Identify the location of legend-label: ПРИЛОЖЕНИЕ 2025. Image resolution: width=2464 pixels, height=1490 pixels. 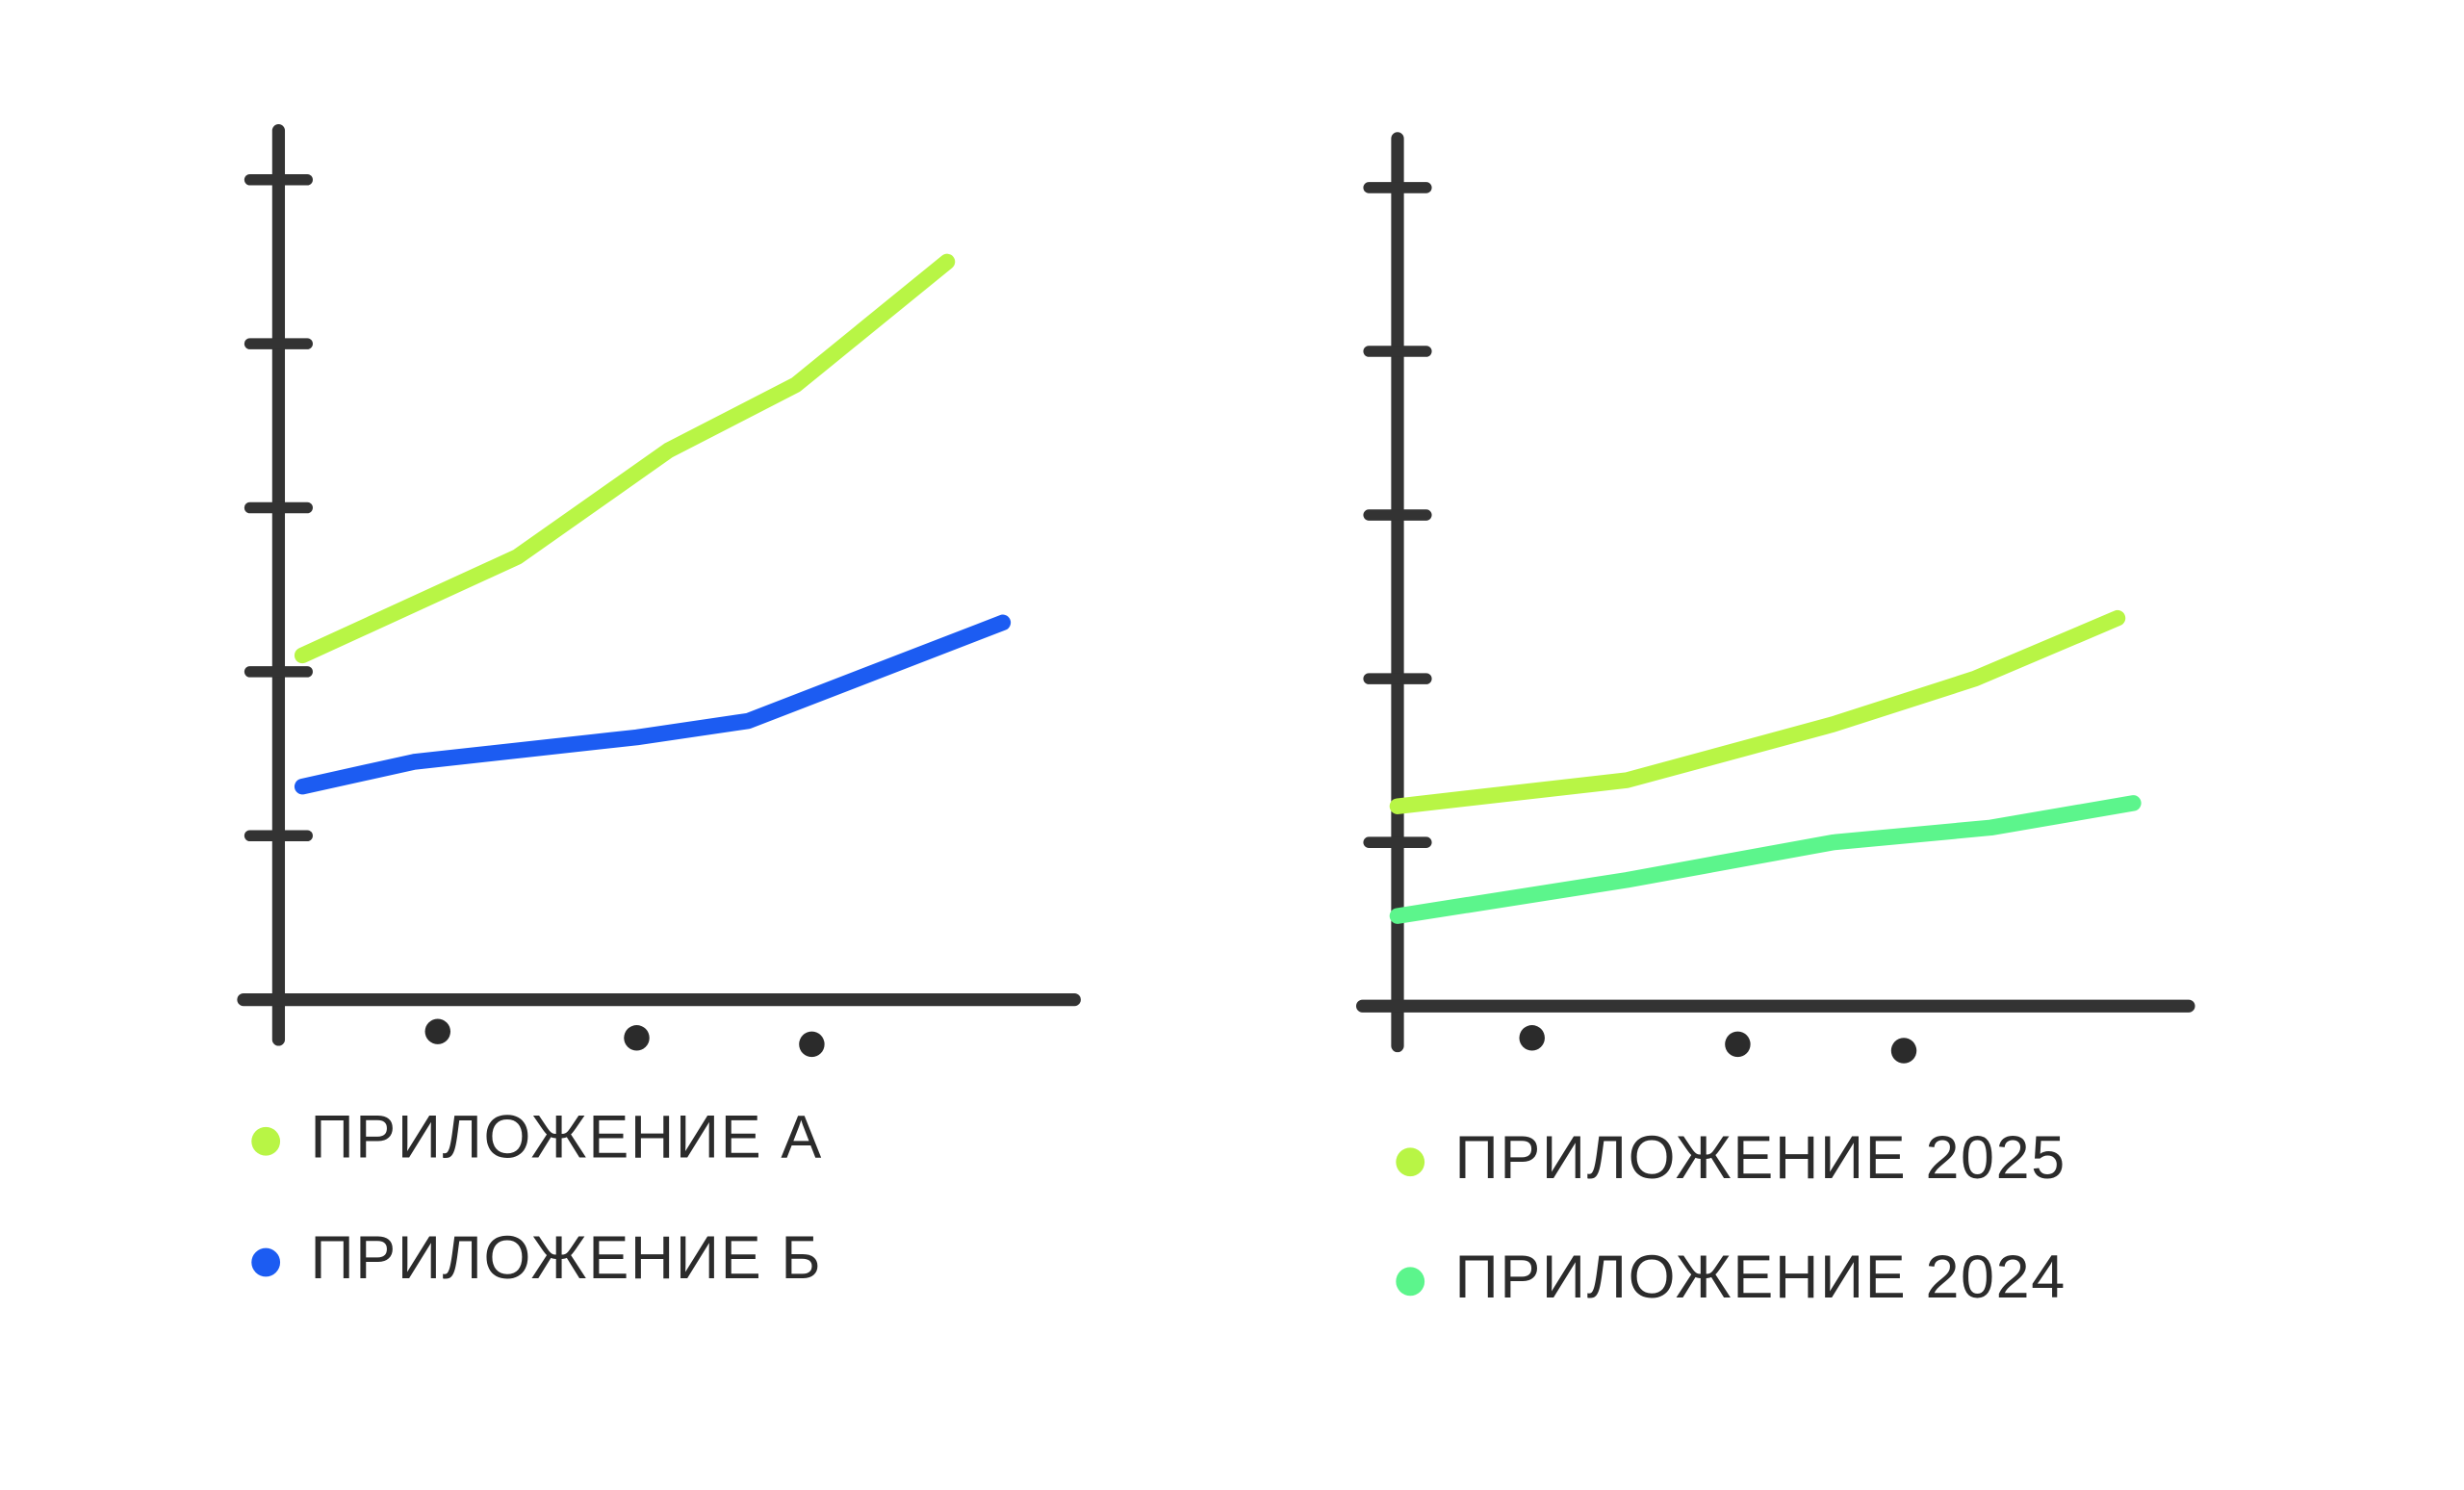
(1760, 1158).